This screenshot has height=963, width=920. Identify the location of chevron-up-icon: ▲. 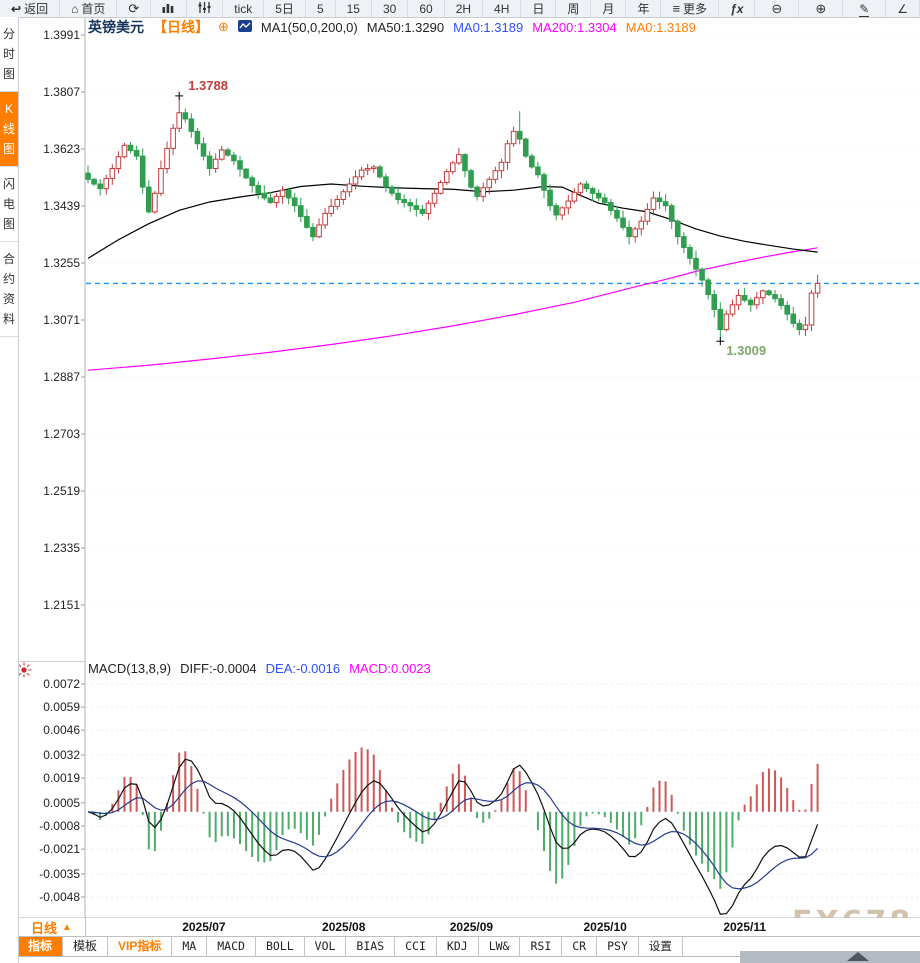
(67, 927).